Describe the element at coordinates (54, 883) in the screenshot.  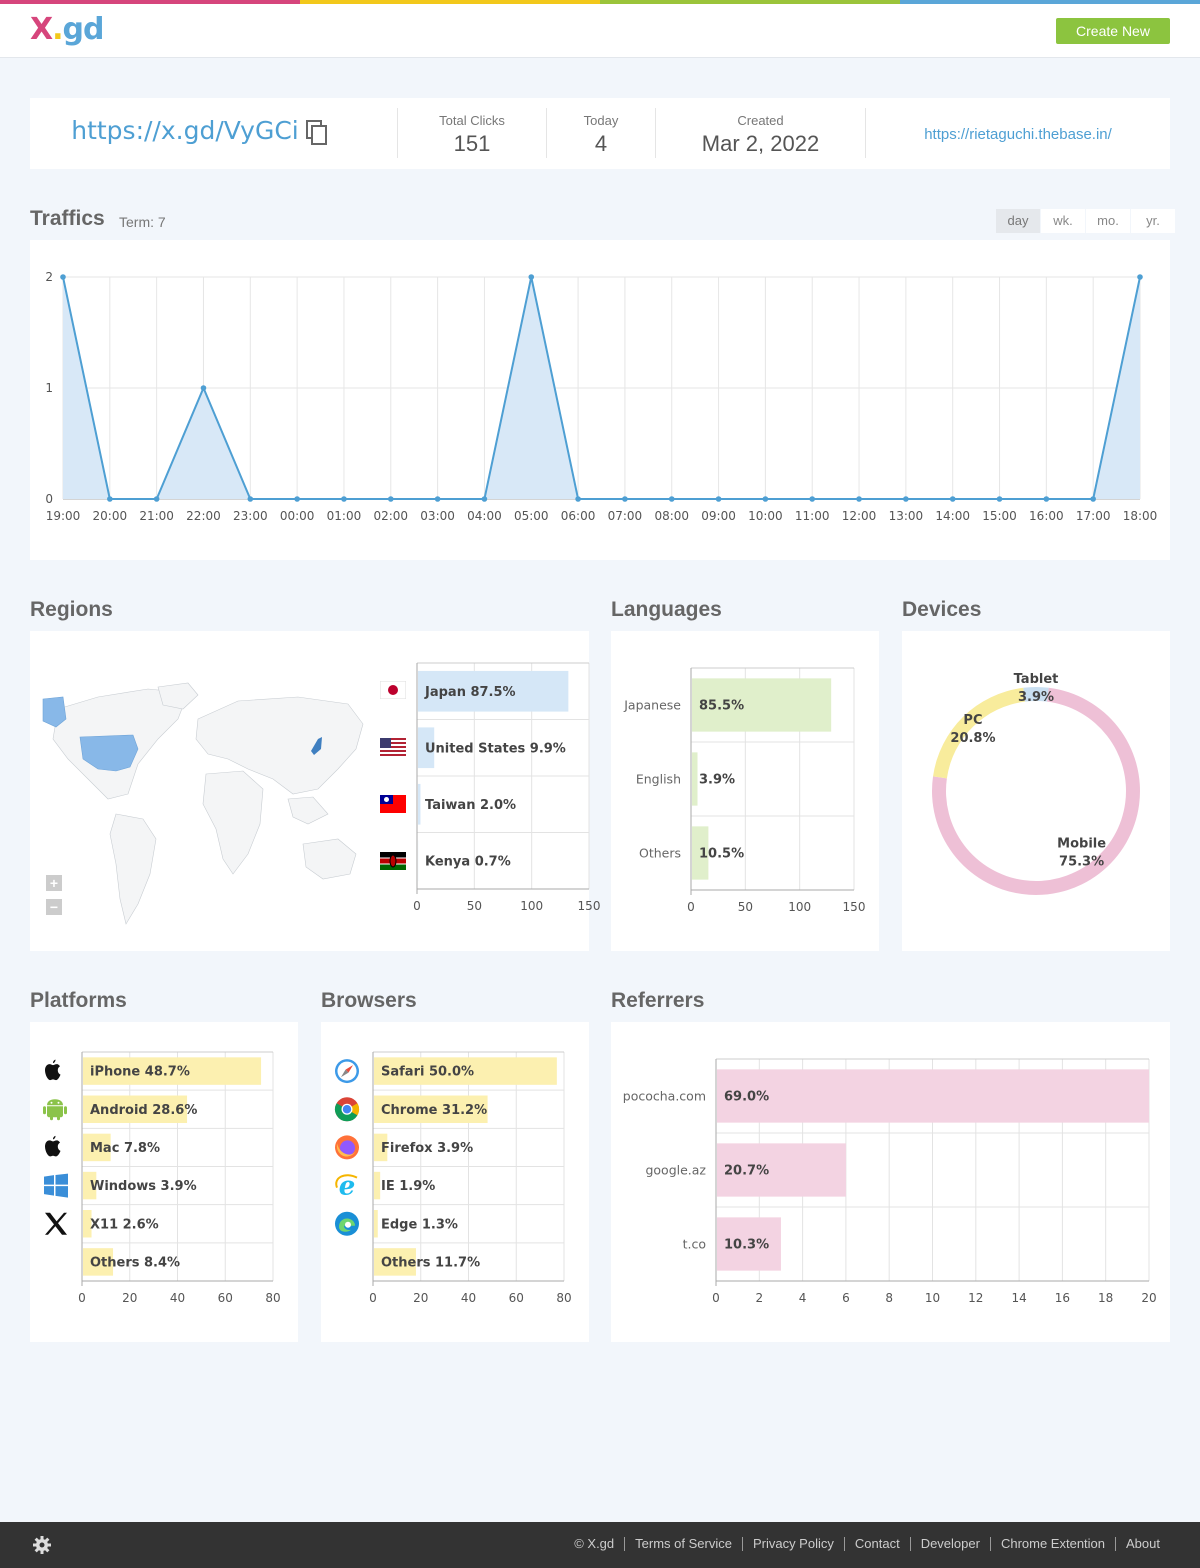
I see `zoom-in-button: +` at that location.